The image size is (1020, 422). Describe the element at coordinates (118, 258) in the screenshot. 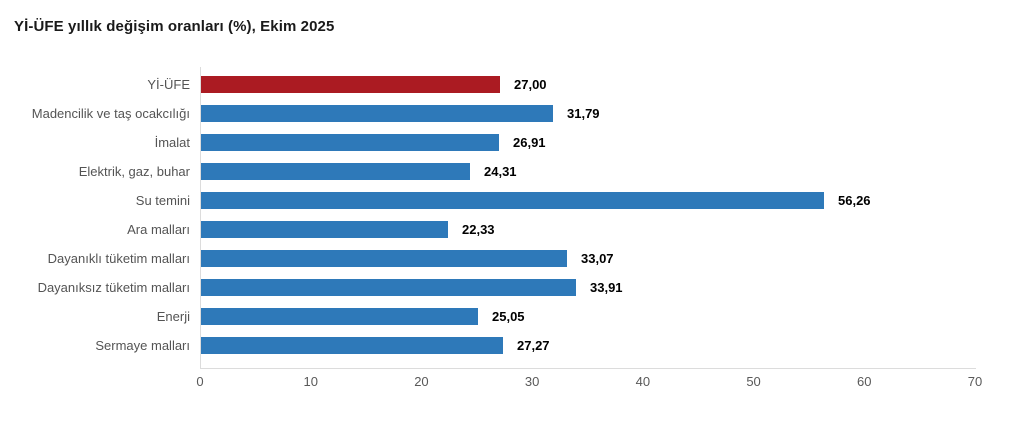

I see `category-label: Dayanıklı tüketim malları` at that location.